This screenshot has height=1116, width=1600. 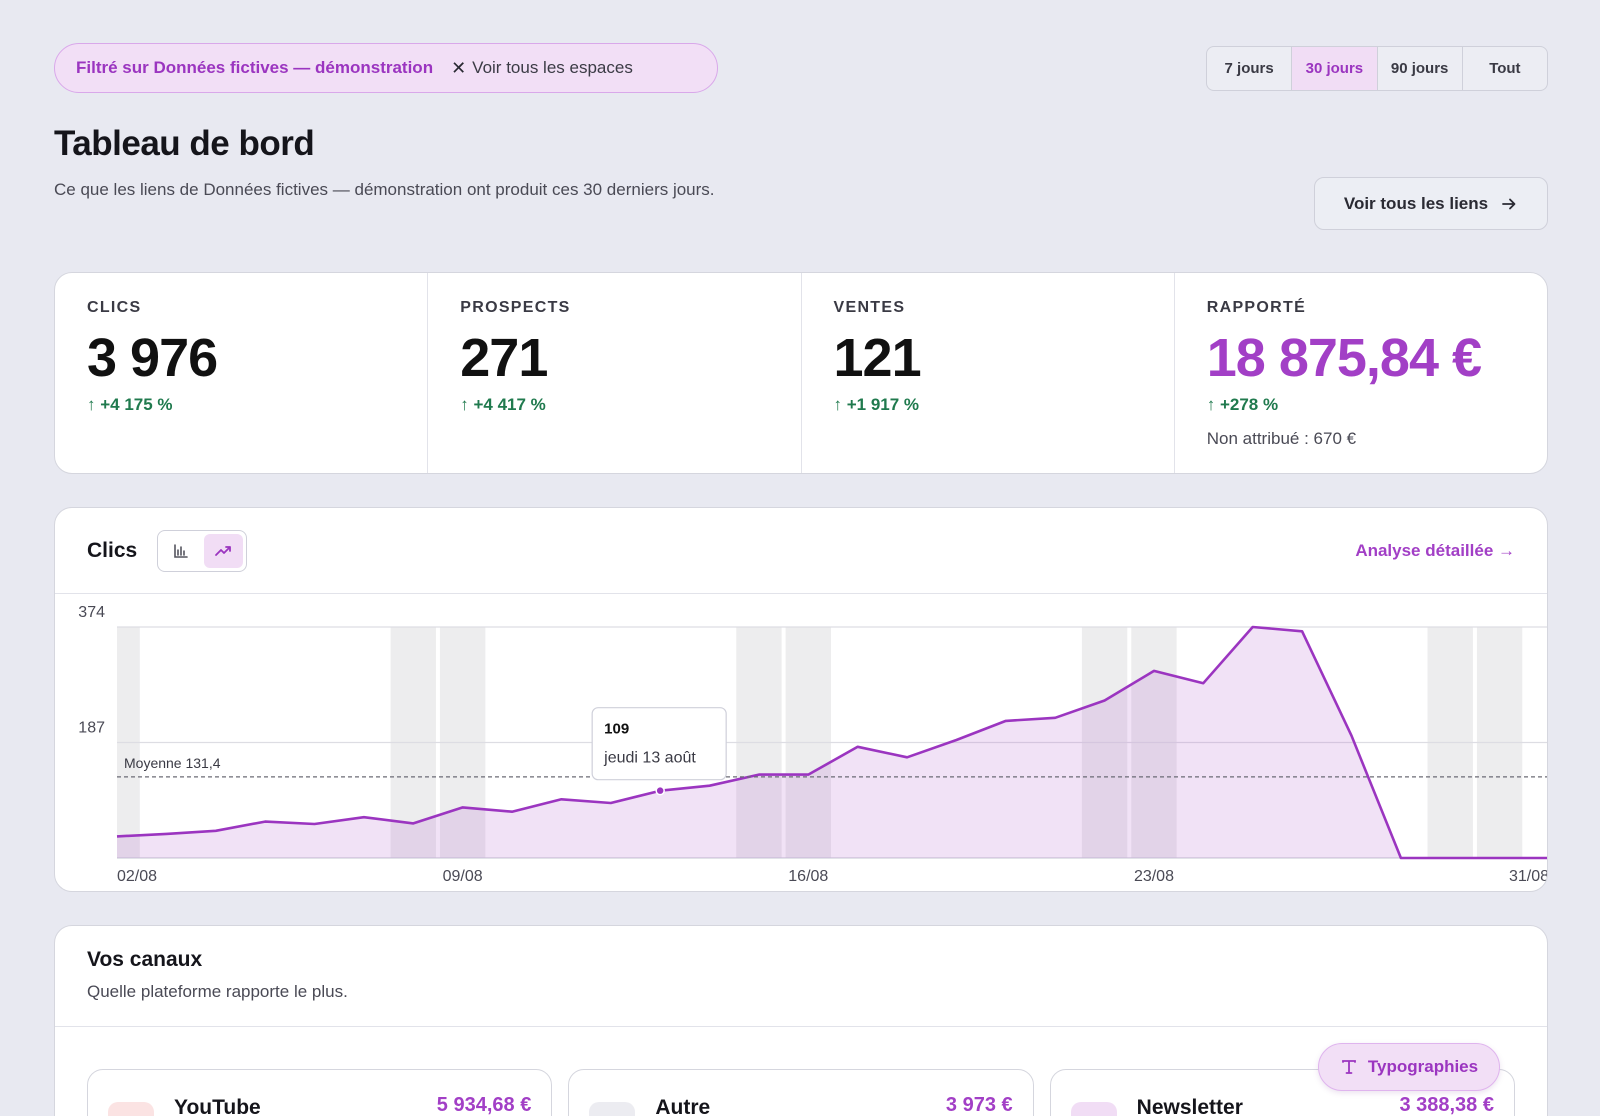 I want to click on kpi-value: 3 976, so click(x=152, y=358).